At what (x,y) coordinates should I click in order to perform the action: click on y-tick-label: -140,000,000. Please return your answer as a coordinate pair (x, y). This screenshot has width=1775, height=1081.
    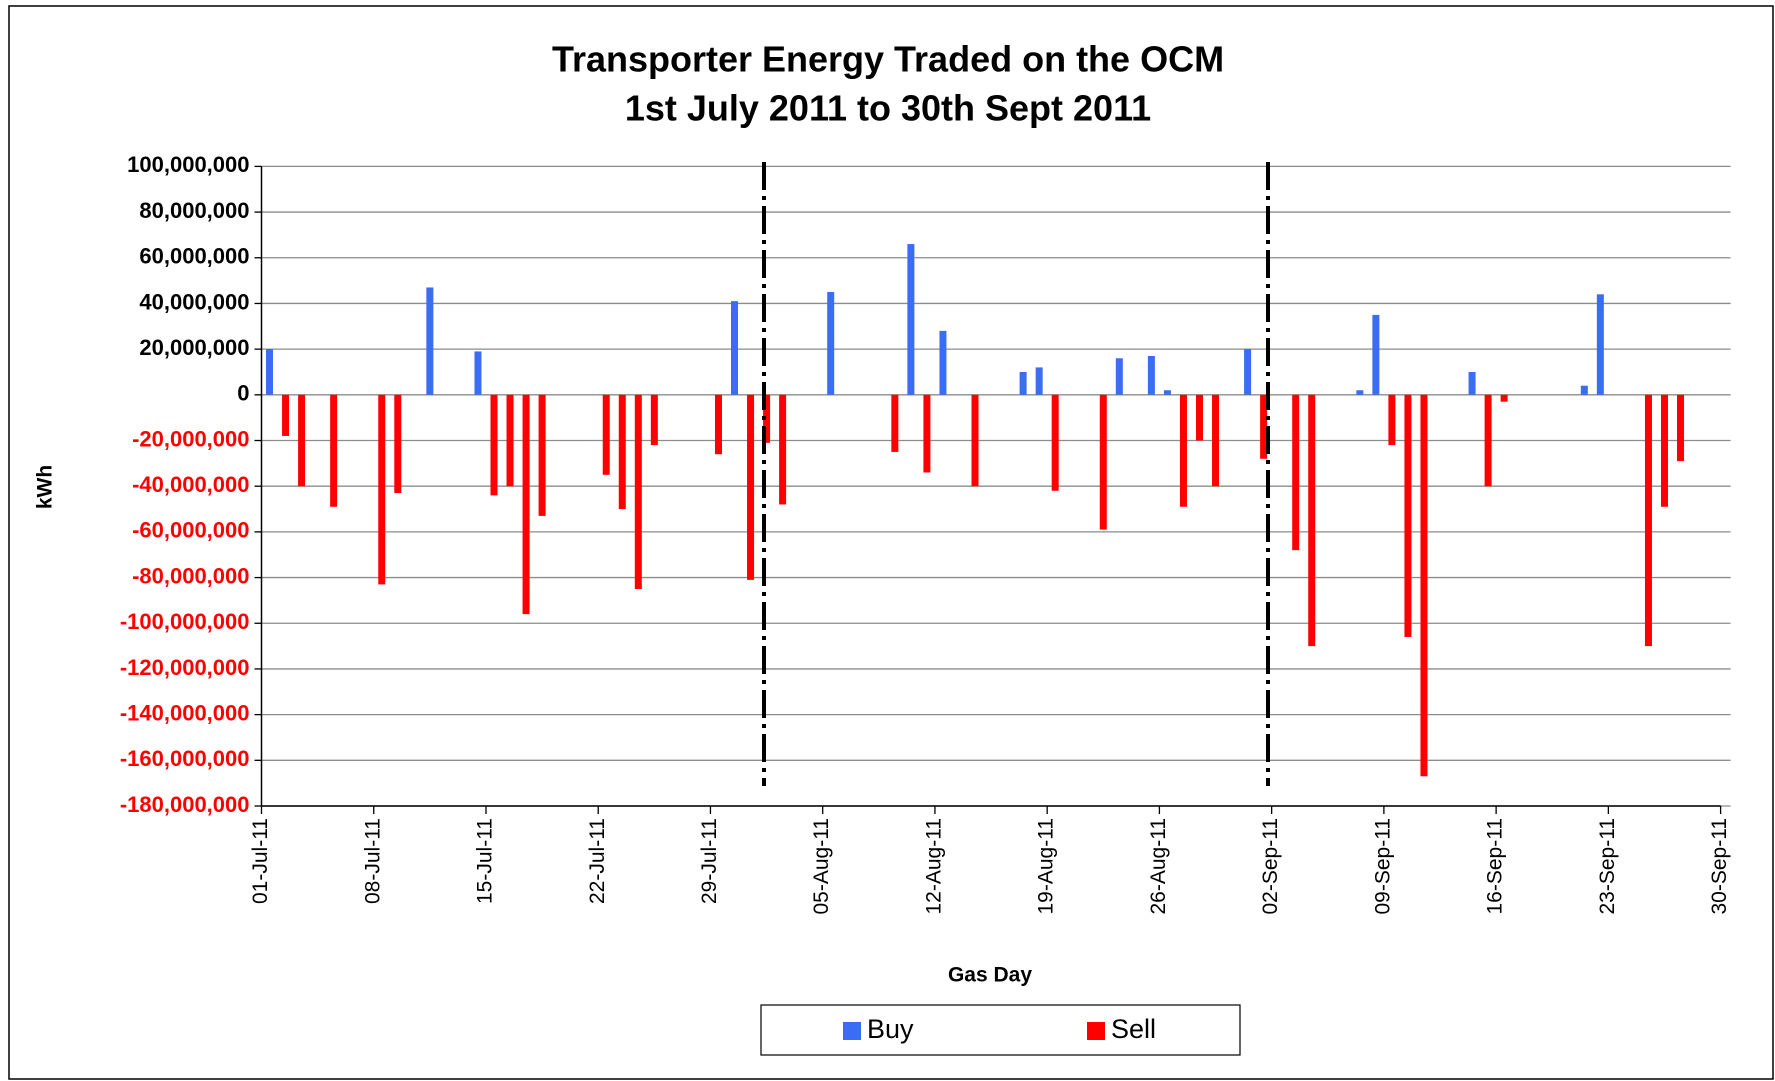
    Looking at the image, I should click on (185, 712).